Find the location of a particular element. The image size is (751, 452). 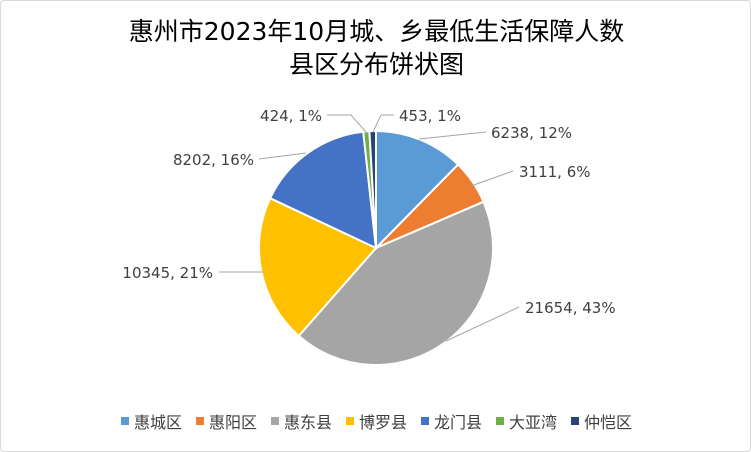

legend-item: 惠城区 is located at coordinates (151, 421).